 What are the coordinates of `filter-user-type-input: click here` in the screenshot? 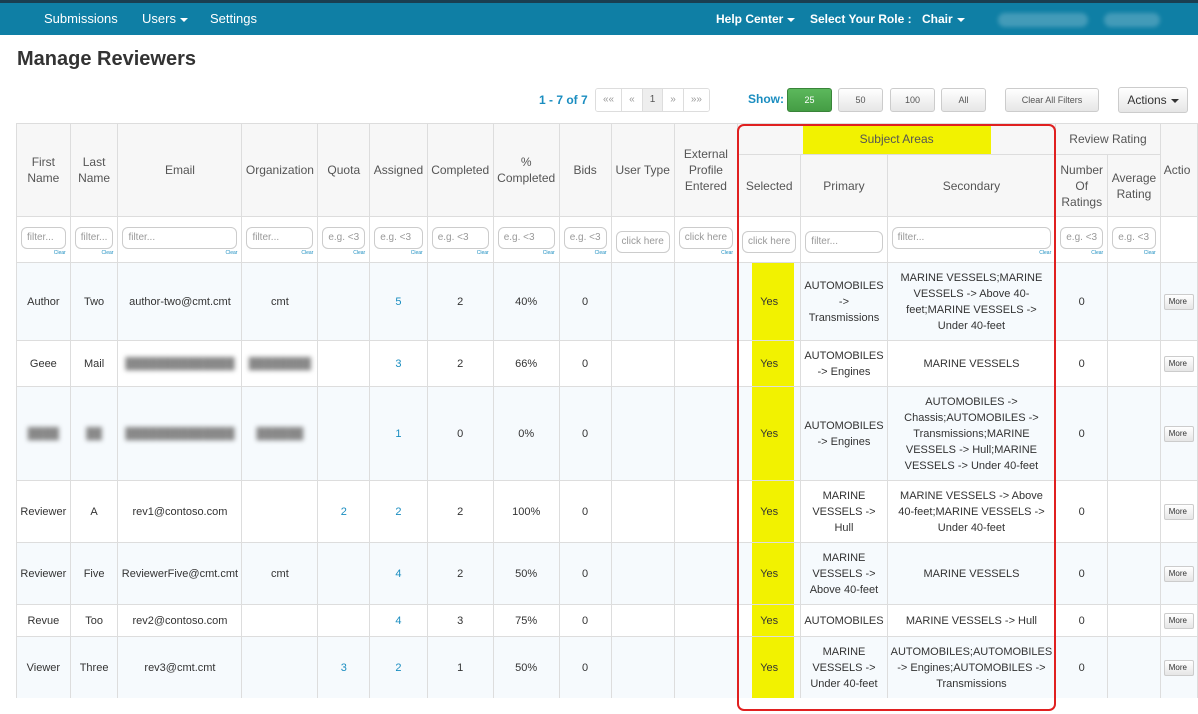 It's located at (642, 241).